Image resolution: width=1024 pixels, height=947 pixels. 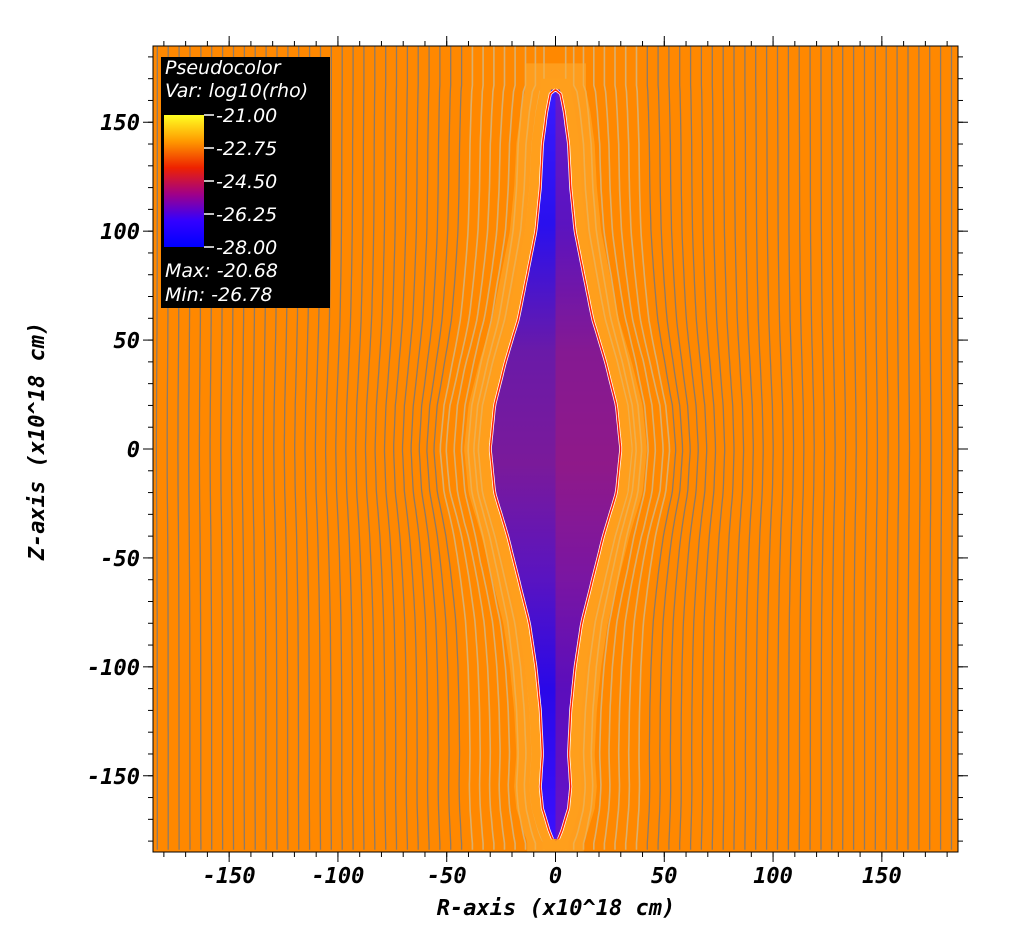 I want to click on x-tick-label: -150, so click(x=229, y=876).